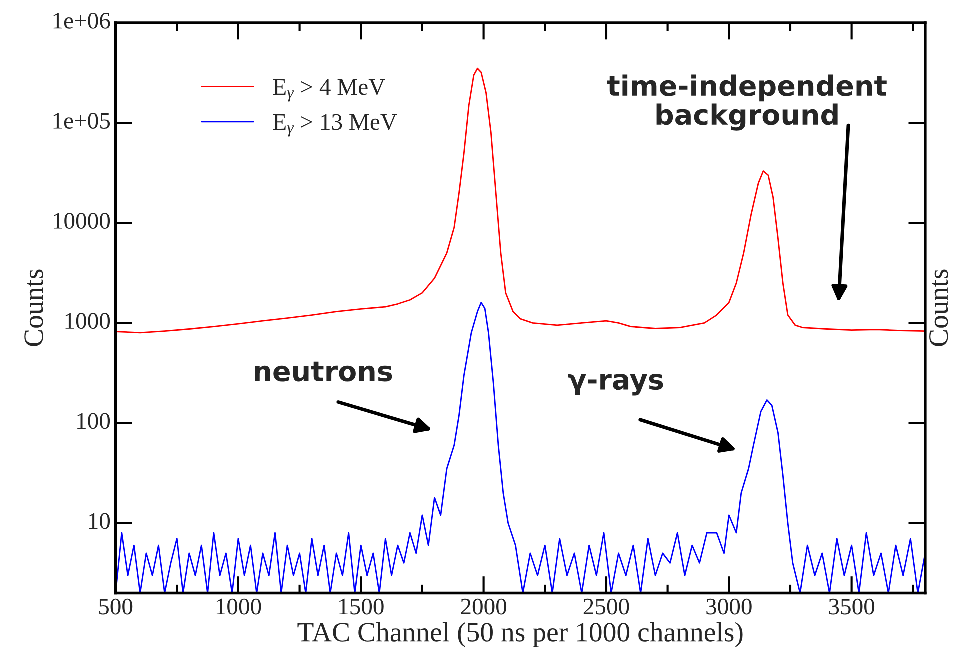  I want to click on y2-axis-title: Counts, so click(939, 308).